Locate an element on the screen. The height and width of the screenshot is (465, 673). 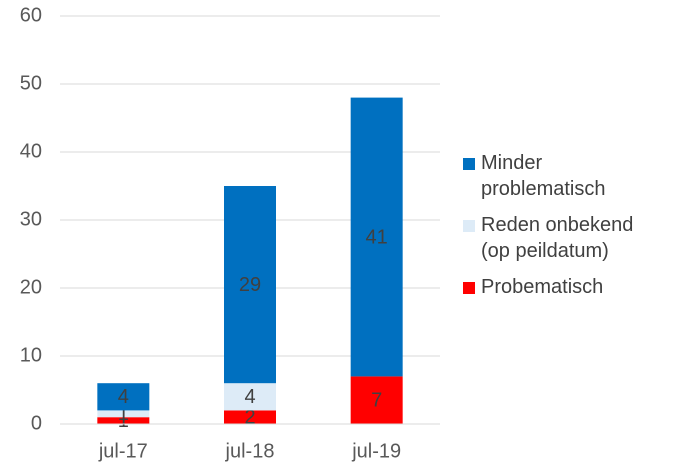
y-tick-label: 10 is located at coordinates (31, 355).